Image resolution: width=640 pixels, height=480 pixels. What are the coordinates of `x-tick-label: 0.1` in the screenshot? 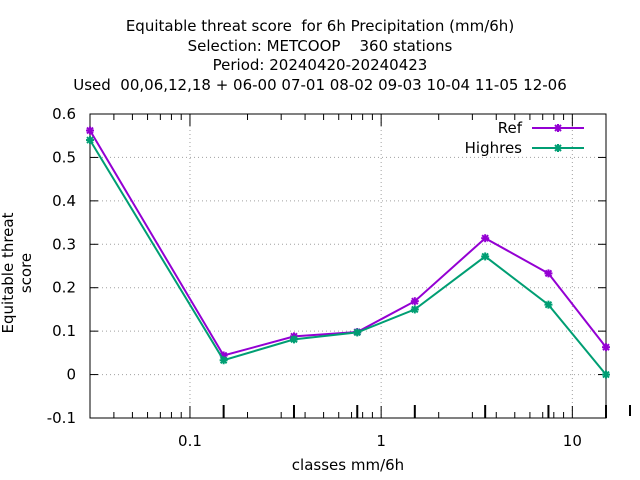 It's located at (190, 441).